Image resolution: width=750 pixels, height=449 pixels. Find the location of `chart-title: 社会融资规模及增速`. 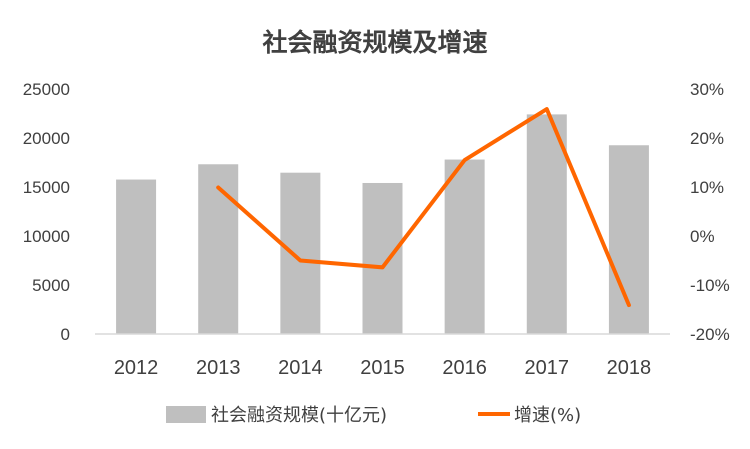

chart-title: 社会融资规模及增速 is located at coordinates (374, 42).